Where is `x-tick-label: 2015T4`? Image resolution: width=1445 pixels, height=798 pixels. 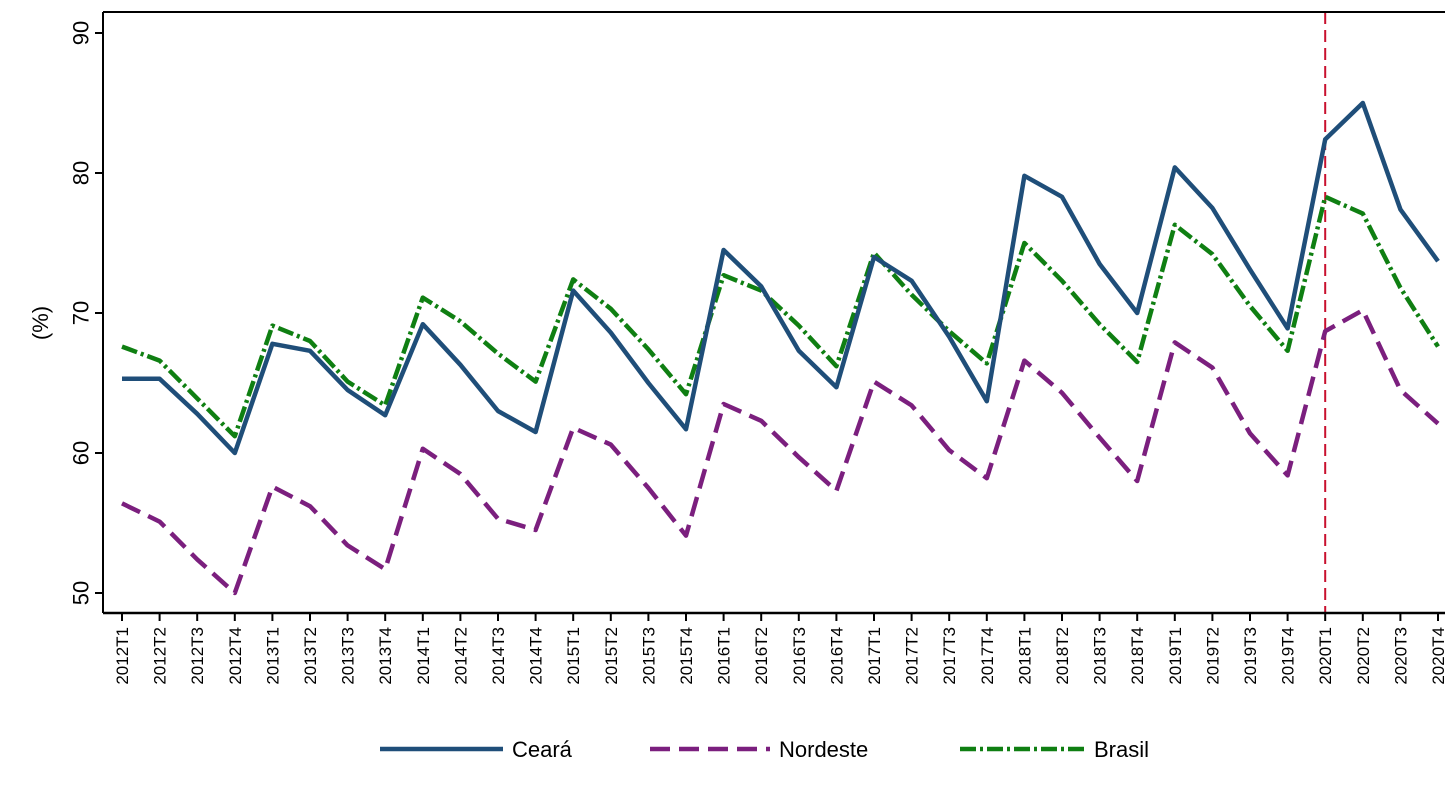
x-tick-label: 2015T4 is located at coordinates (686, 656).